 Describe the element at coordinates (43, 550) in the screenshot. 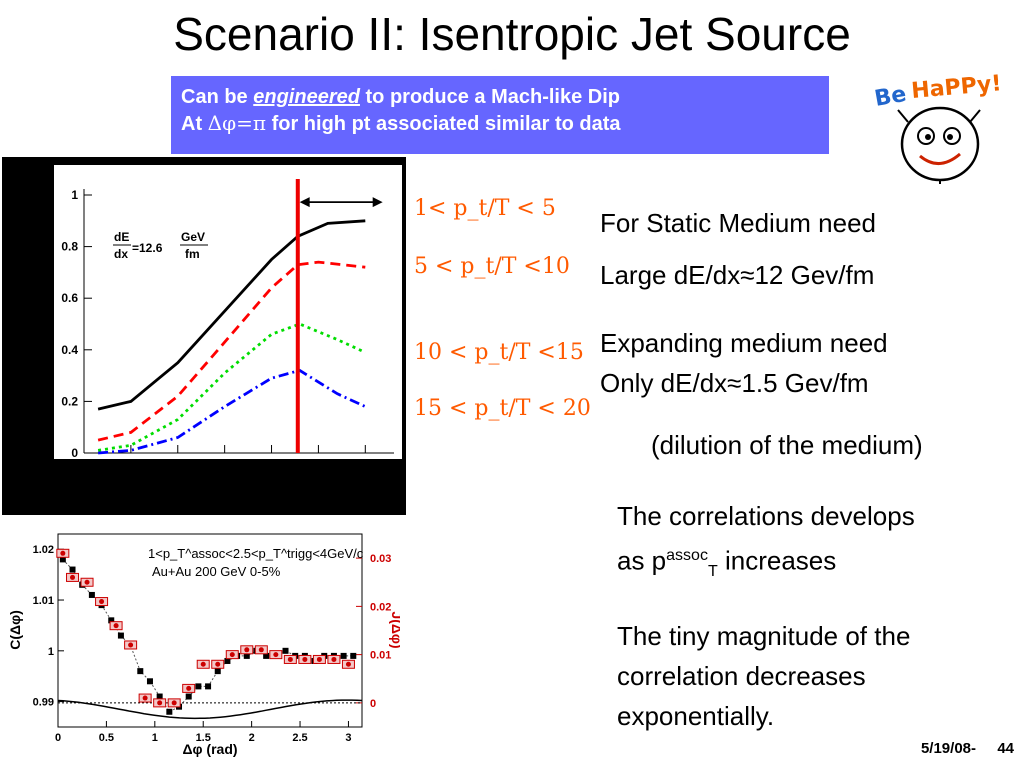

I see `y-tick-label-left: 1.02` at that location.